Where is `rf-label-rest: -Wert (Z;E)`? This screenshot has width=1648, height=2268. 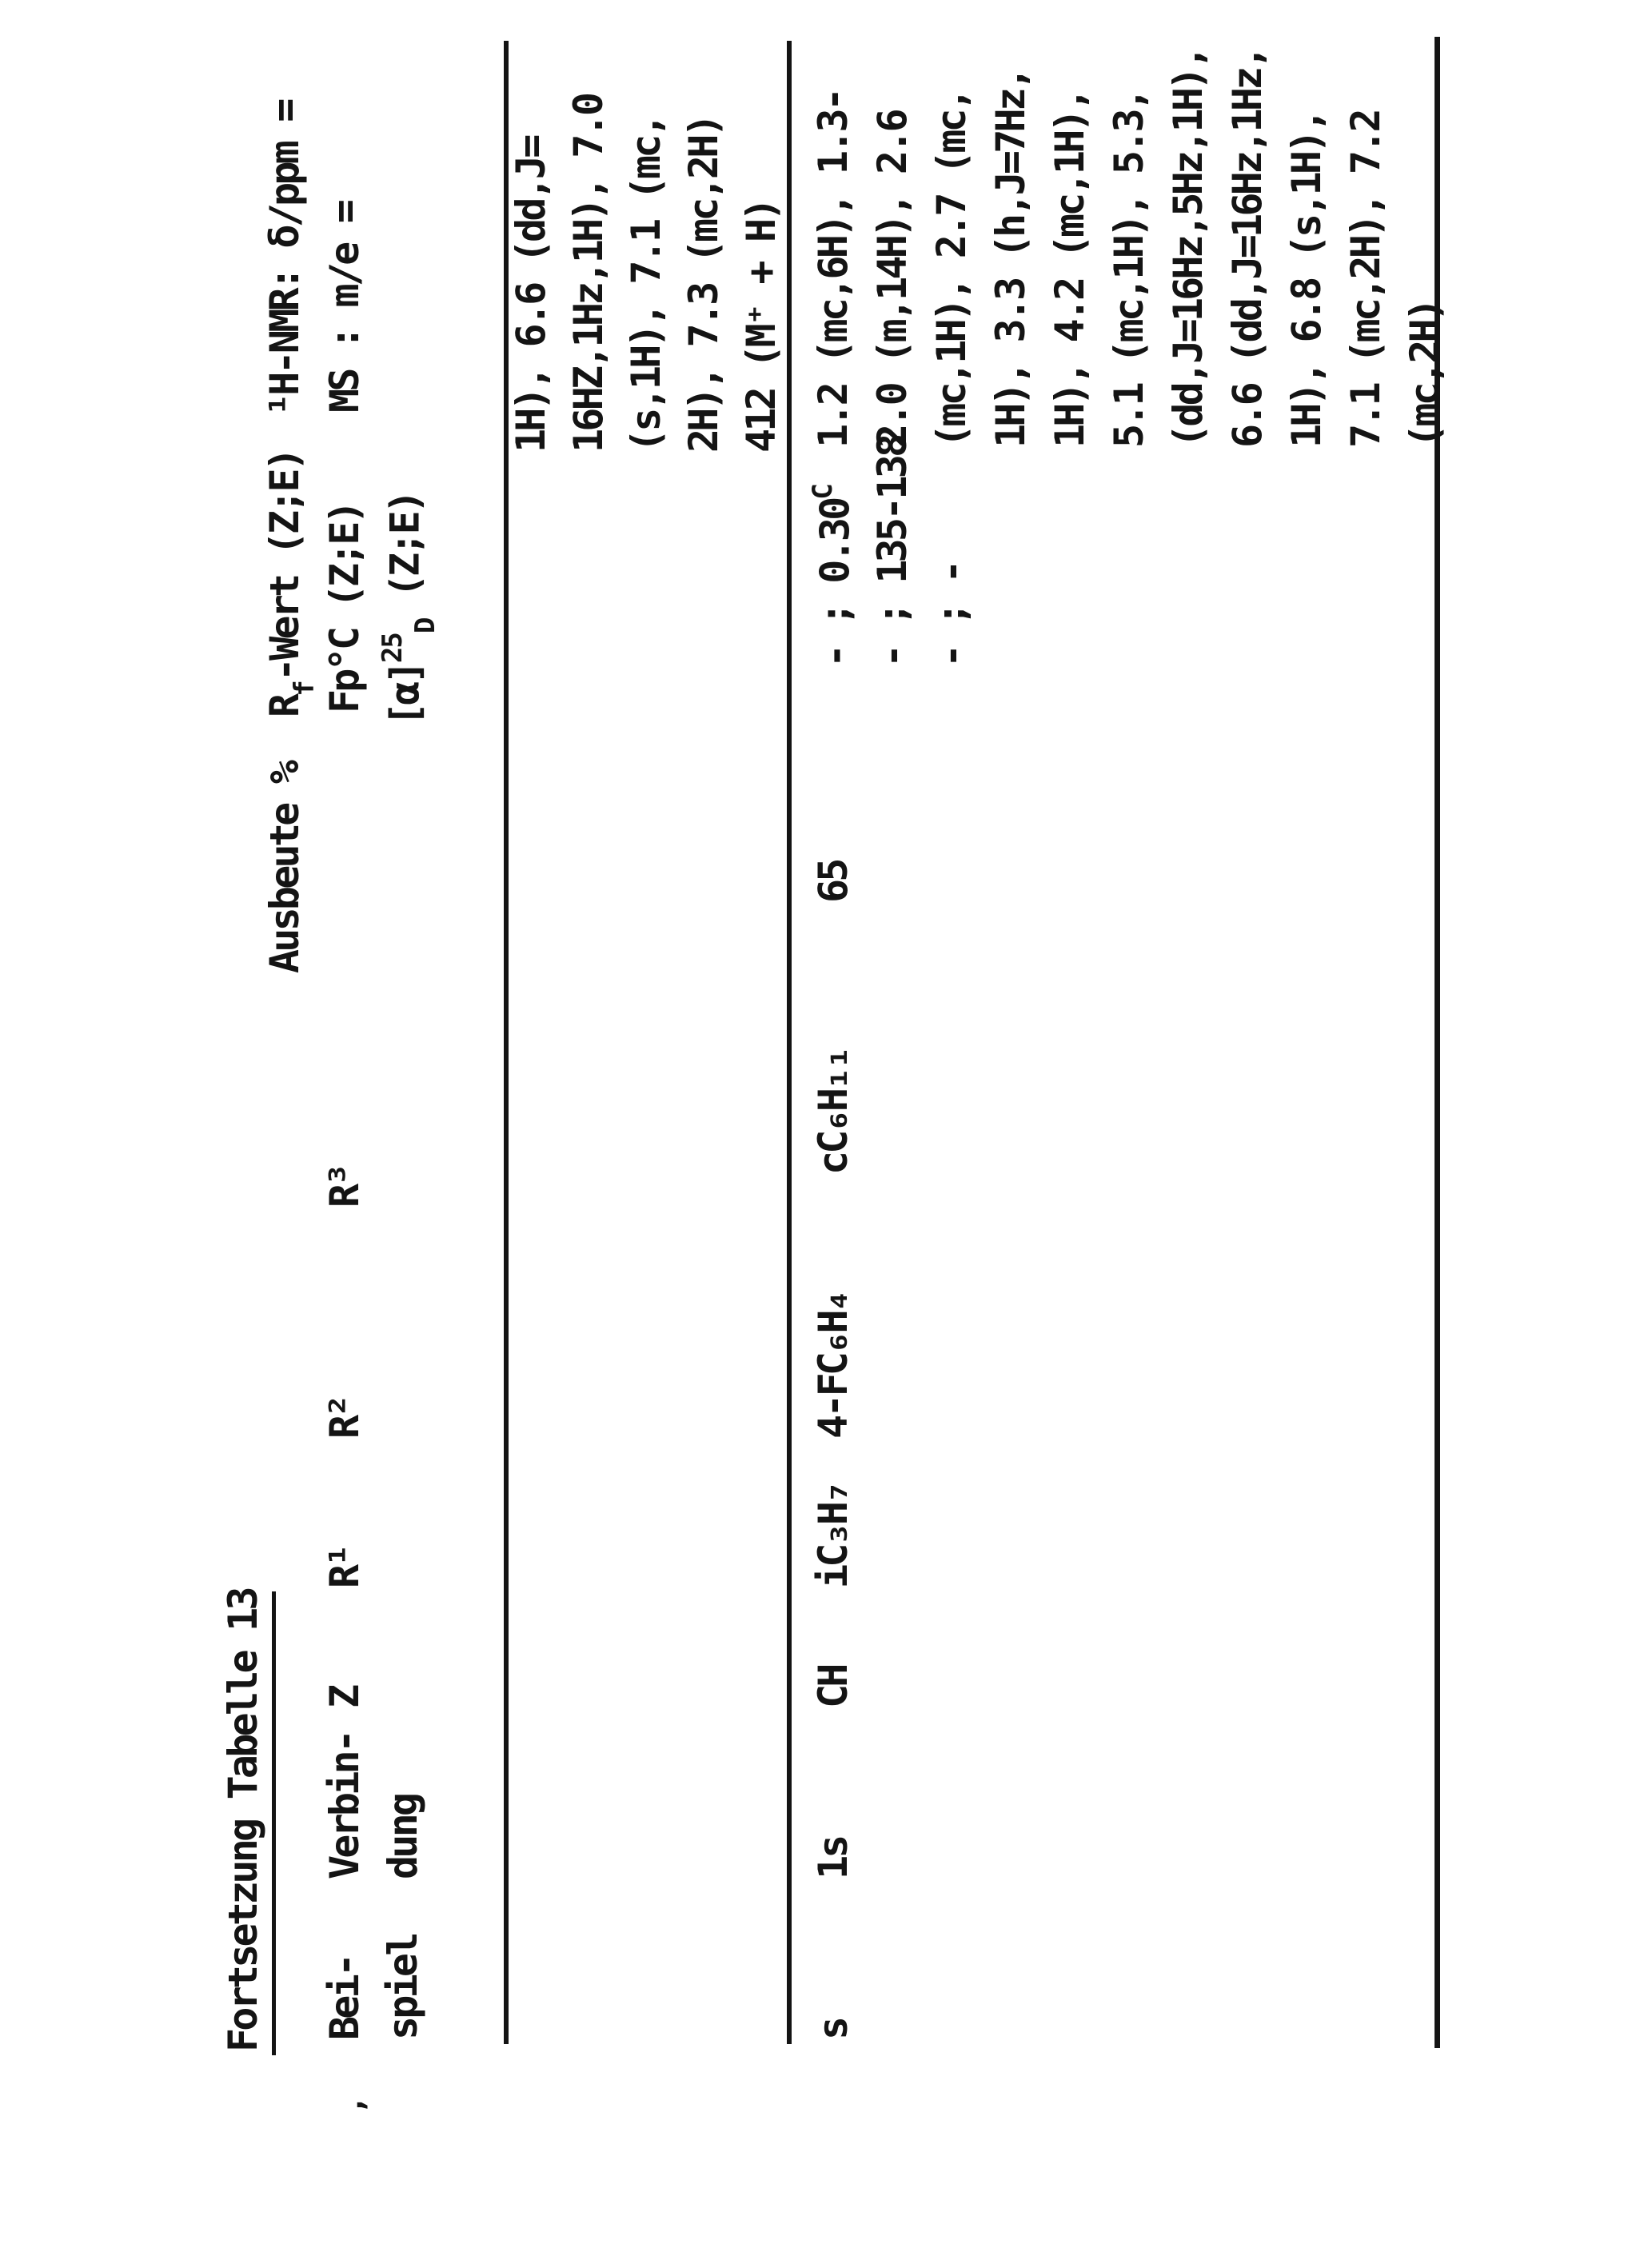
rf-label-rest: -Wert (Z;E) is located at coordinates (284, 565).